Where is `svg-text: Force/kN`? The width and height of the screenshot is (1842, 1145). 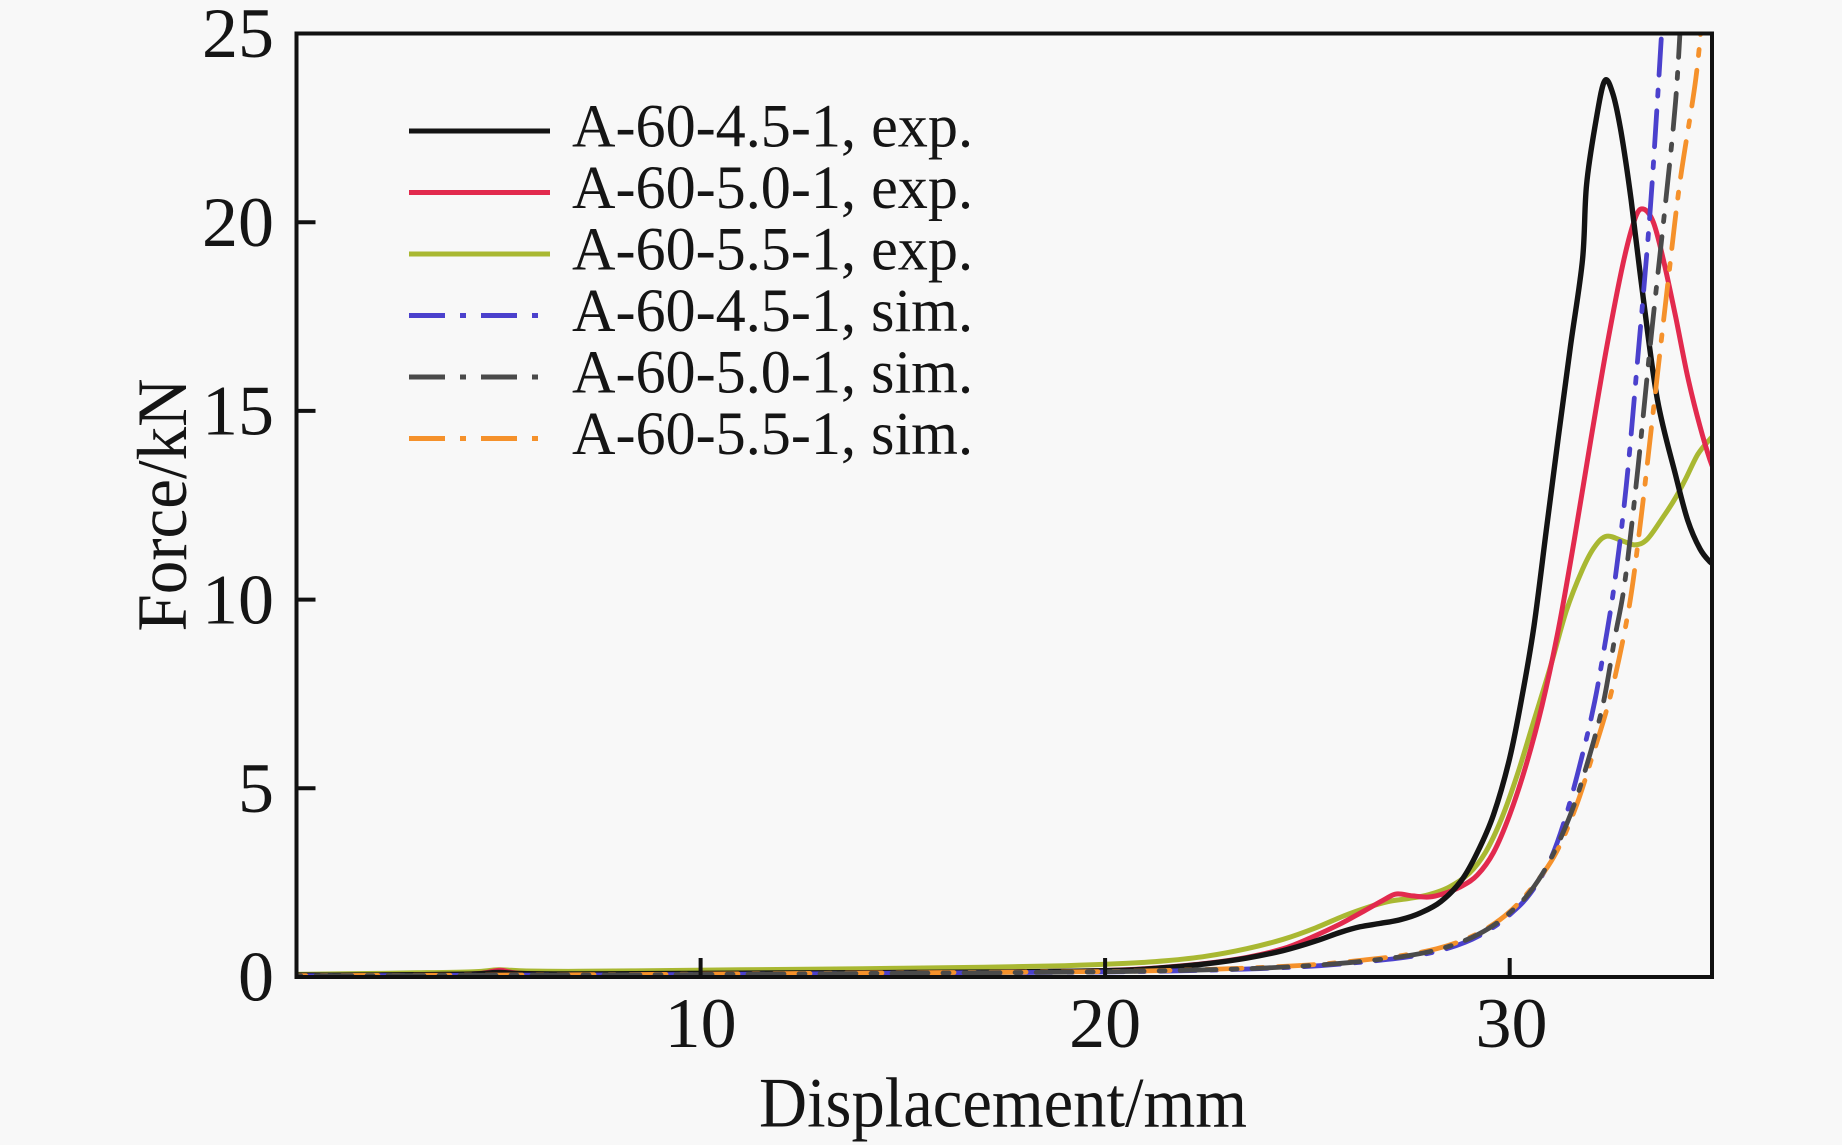 svg-text: Force/kN is located at coordinates (163, 505).